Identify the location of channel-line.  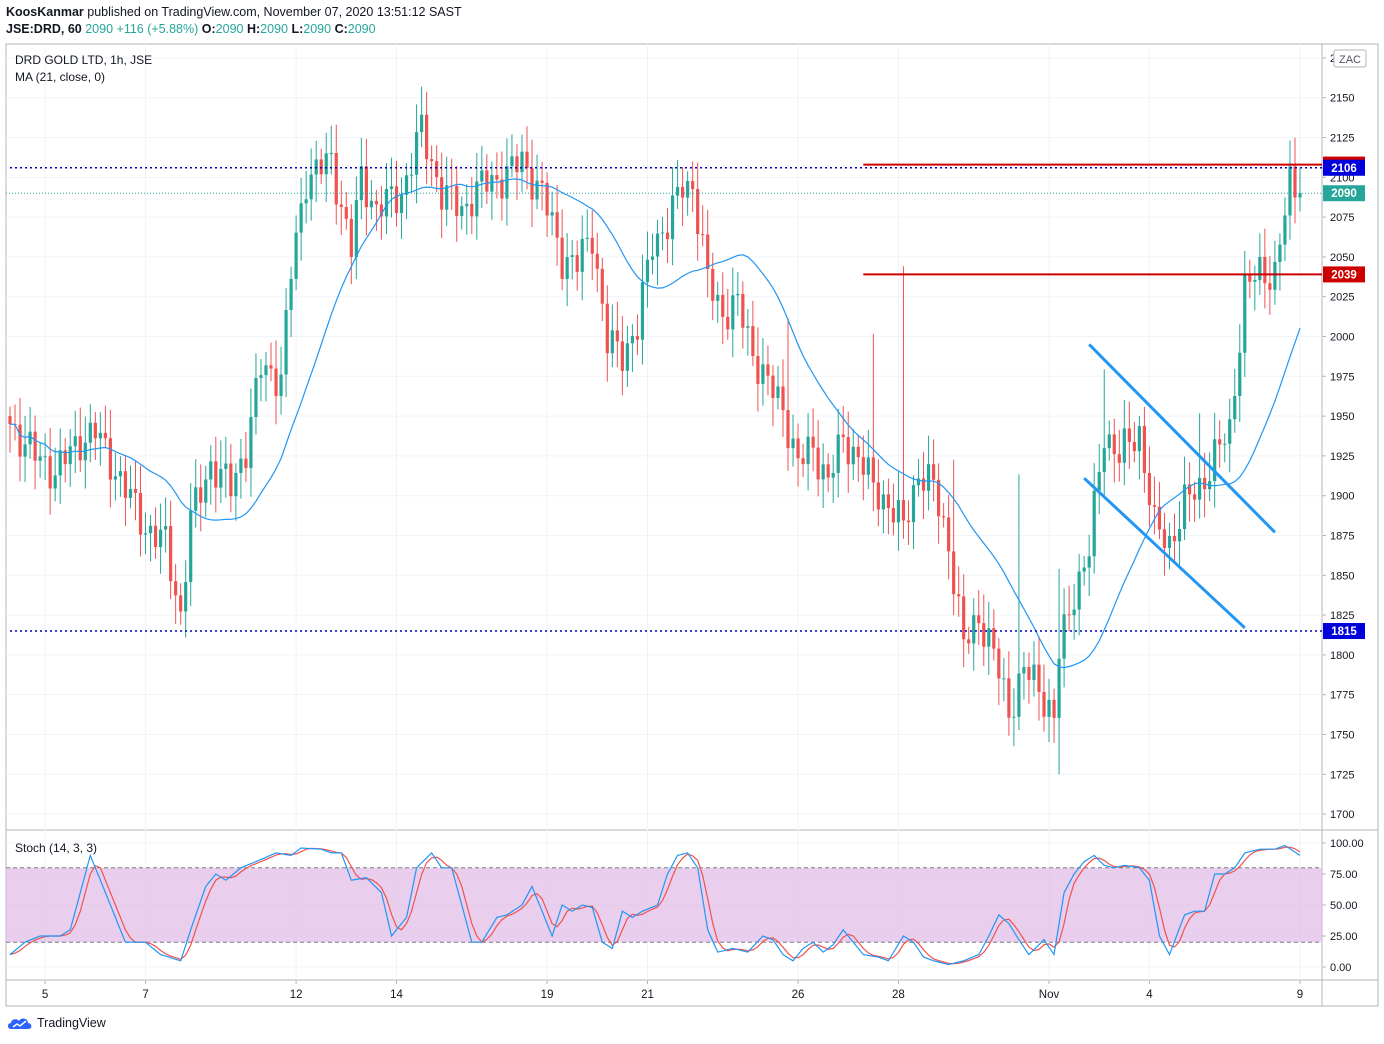
(1164, 553).